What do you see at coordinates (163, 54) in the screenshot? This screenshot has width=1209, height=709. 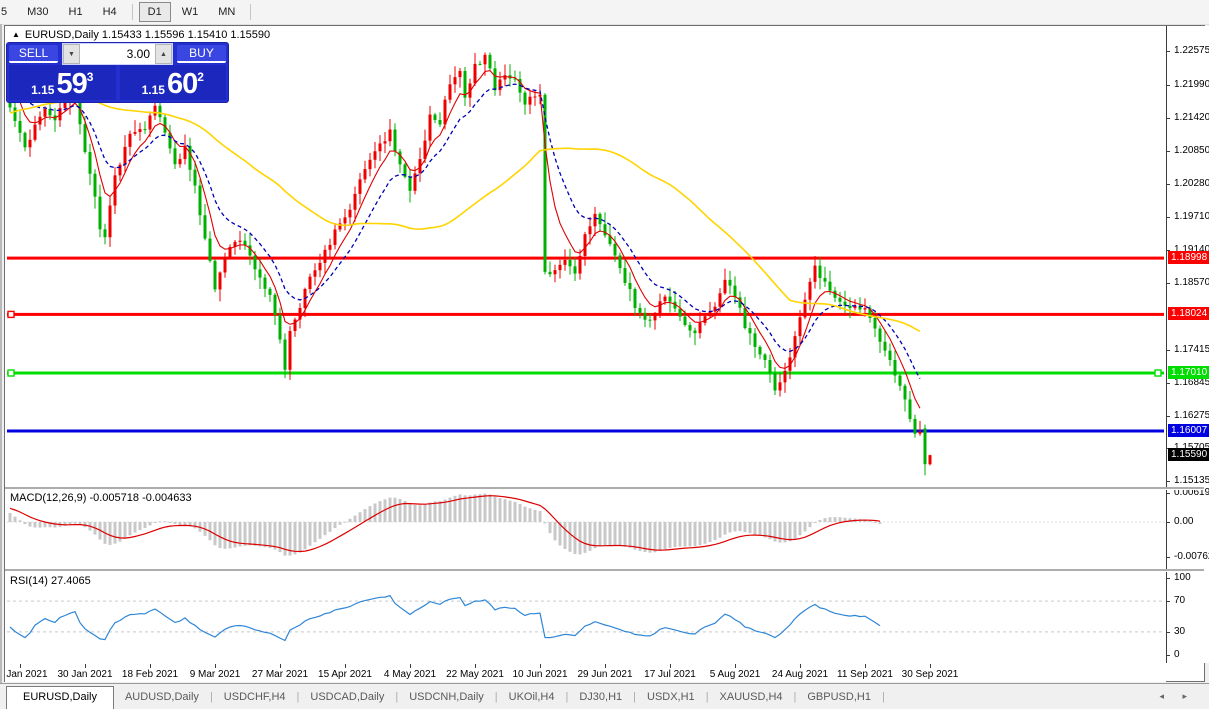 I see `volume-increase-button: ▲` at bounding box center [163, 54].